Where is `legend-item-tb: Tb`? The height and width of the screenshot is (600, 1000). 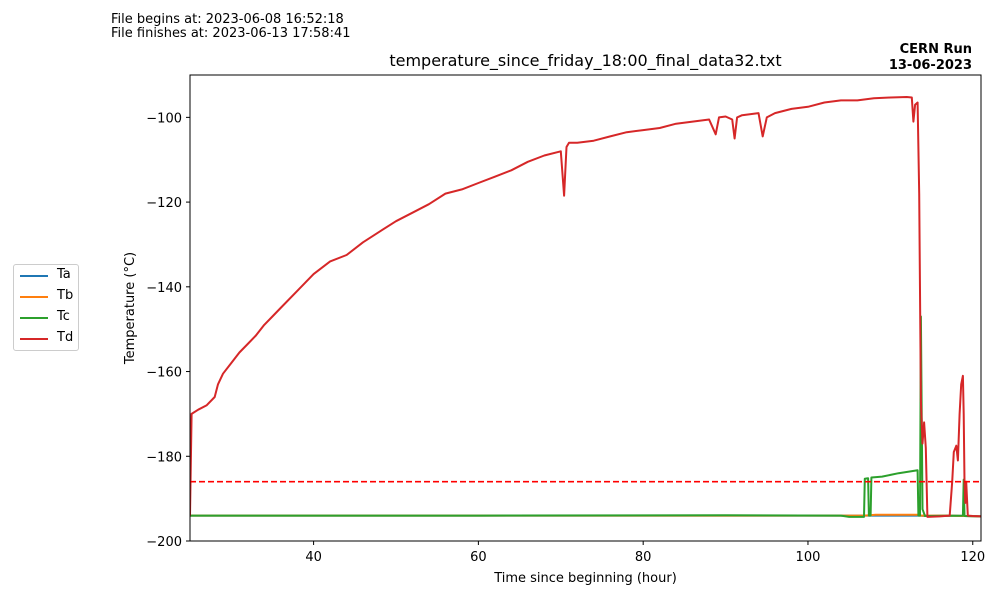
legend-item-tb: Tb is located at coordinates (46, 296).